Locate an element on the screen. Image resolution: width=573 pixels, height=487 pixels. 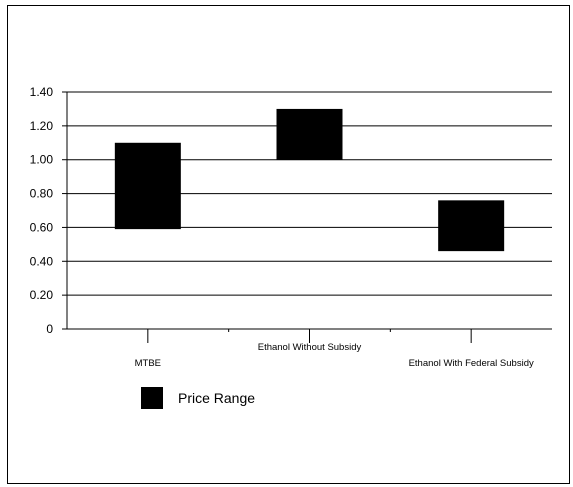
x-category-label: MTBE is located at coordinates (148, 363).